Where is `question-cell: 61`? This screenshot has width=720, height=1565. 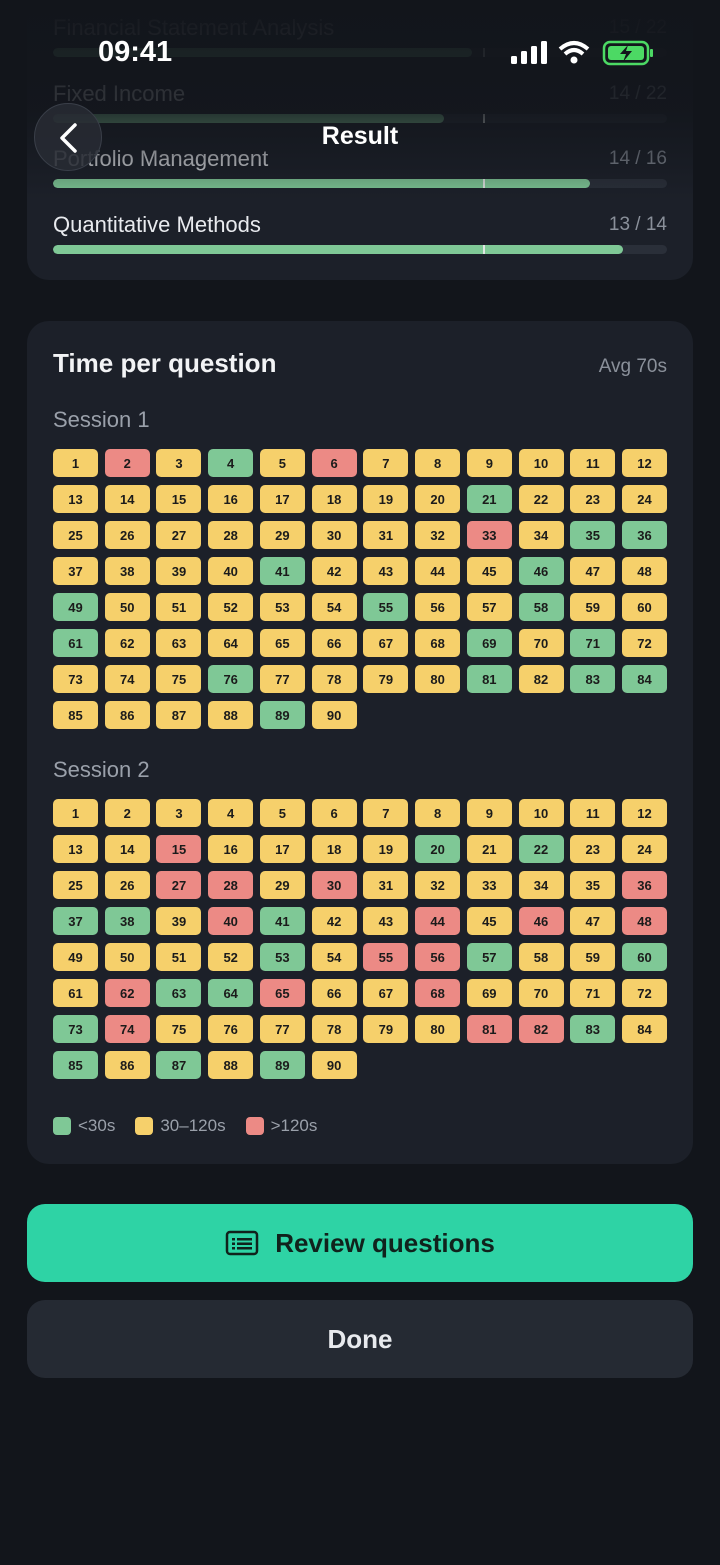 question-cell: 61 is located at coordinates (75, 643).